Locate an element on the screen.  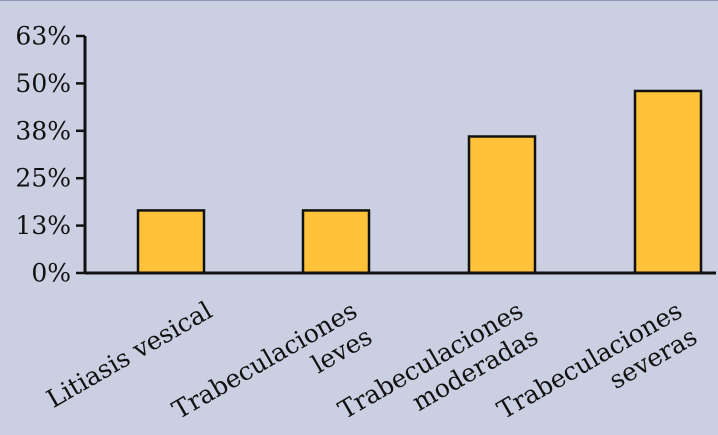
y-tick-label: 50% is located at coordinates (43, 83).